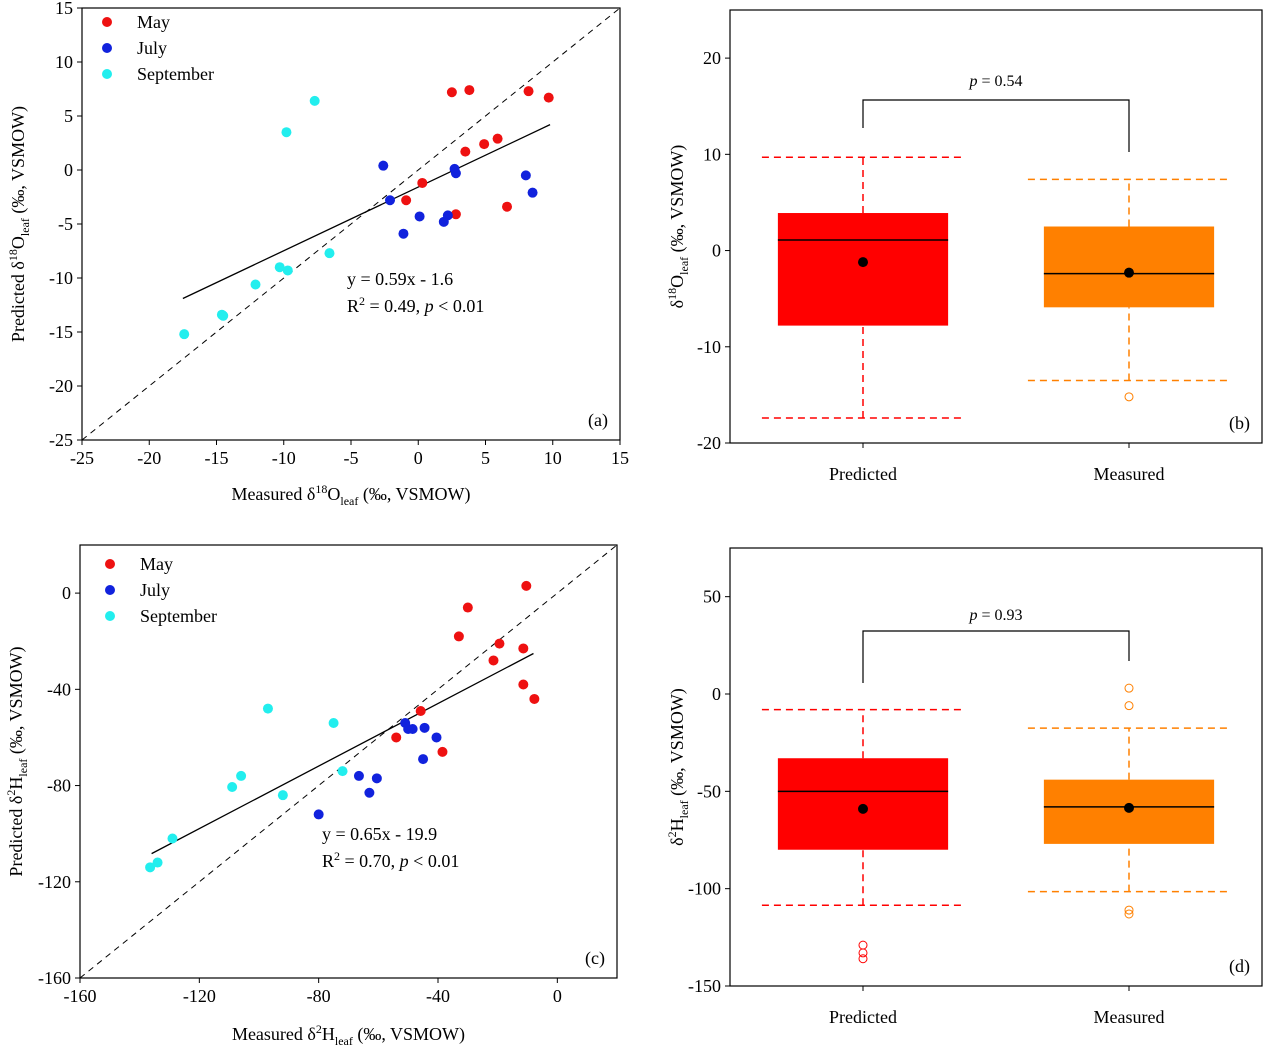  Describe the element at coordinates (351, 458) in the screenshot. I see `x-tick-label: -5` at that location.